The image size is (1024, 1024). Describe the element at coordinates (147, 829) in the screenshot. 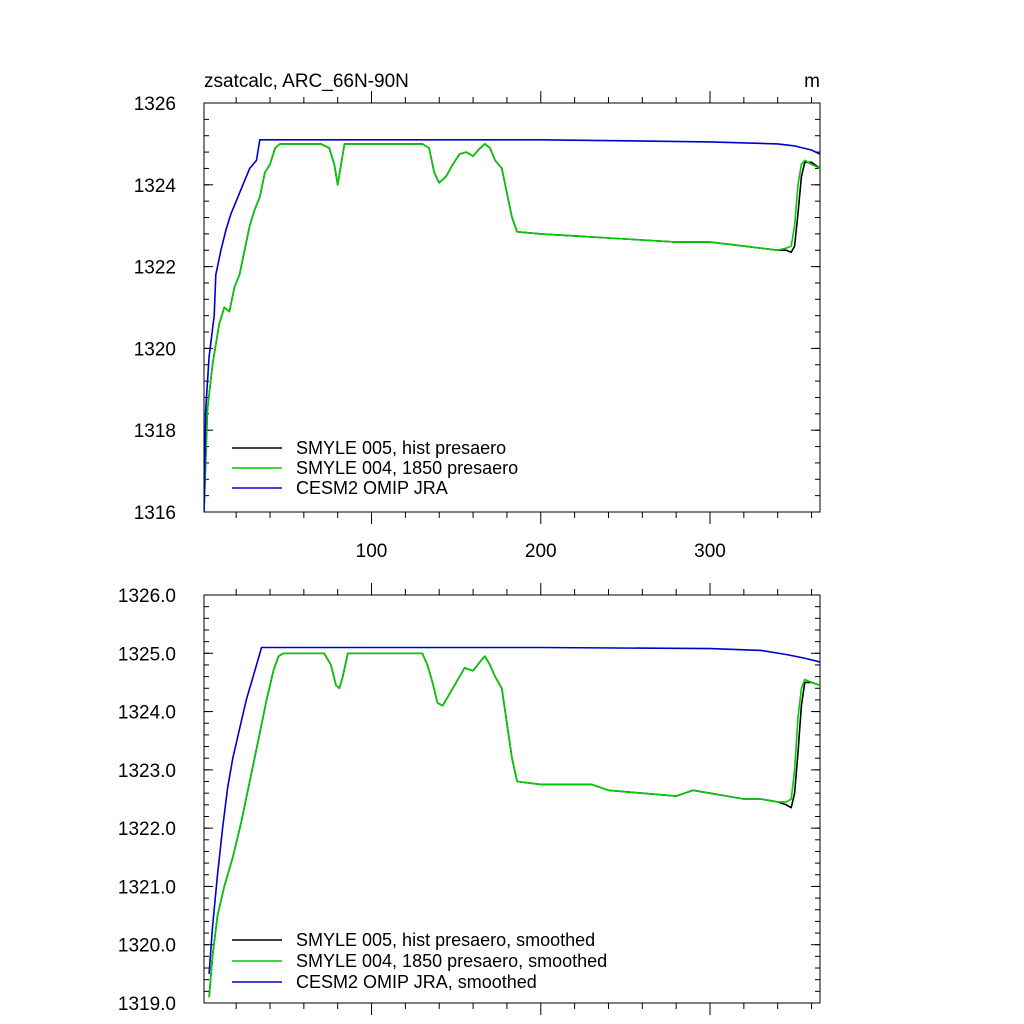

I see `y-tick-label: 1322.0` at that location.